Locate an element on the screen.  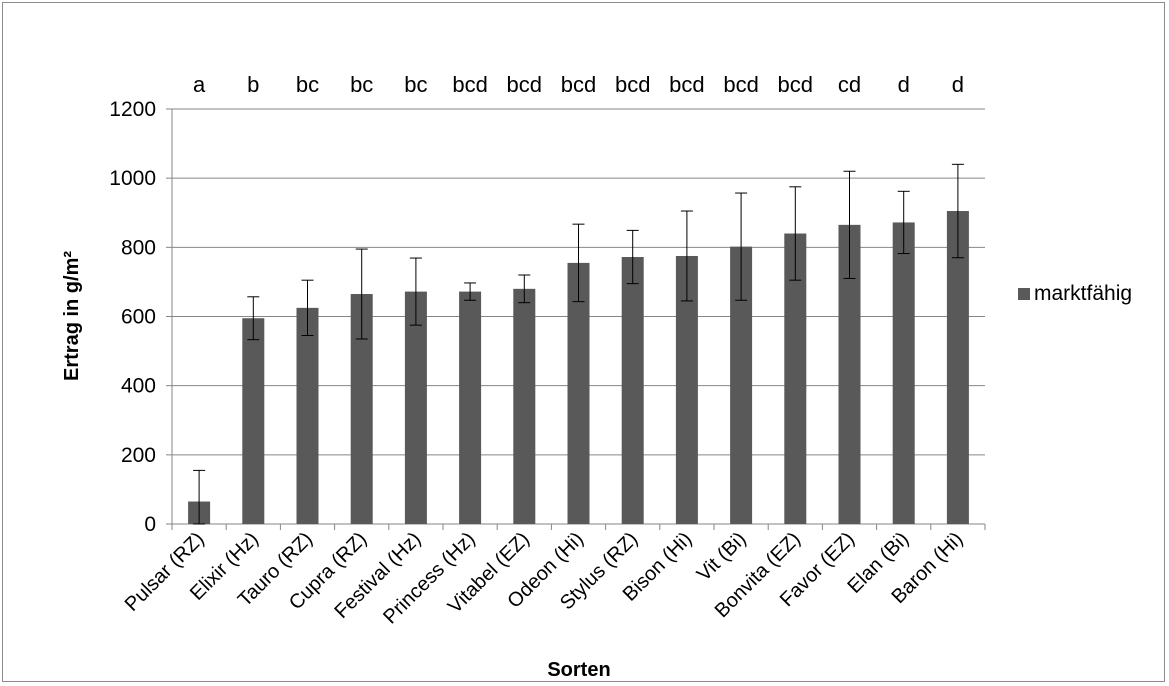
y-tick-label: 800 is located at coordinates (138, 247).